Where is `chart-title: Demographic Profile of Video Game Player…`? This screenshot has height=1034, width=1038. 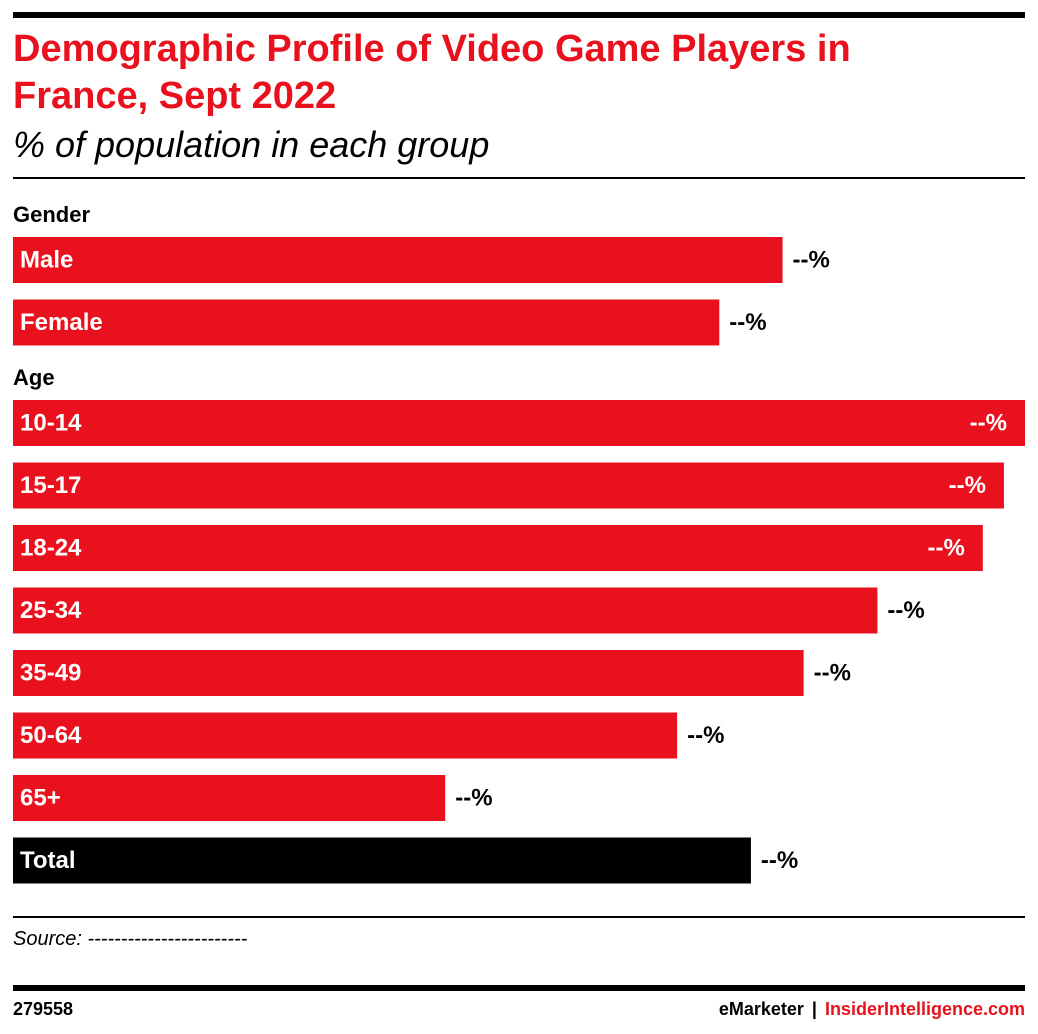
chart-title: Demographic Profile of Video Game Player… is located at coordinates (432, 72).